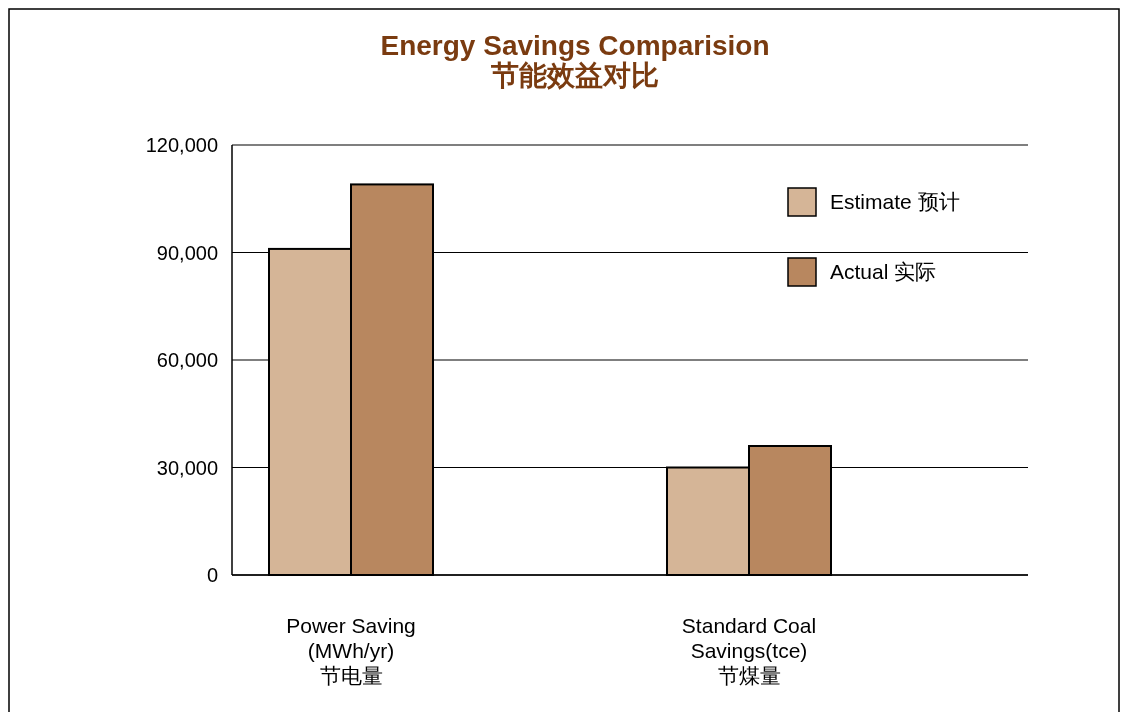 The image size is (1128, 712). Describe the element at coordinates (187, 252) in the screenshot. I see `y-tick-label: 90,000` at that location.